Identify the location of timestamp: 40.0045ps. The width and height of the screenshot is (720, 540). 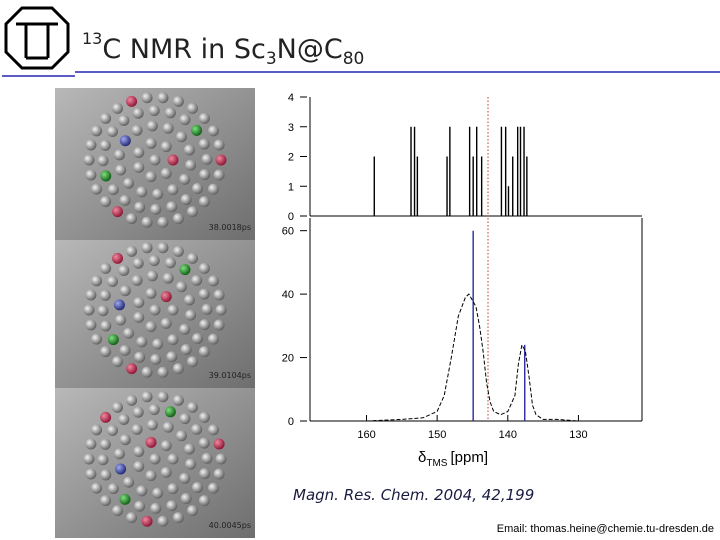
(230, 525).